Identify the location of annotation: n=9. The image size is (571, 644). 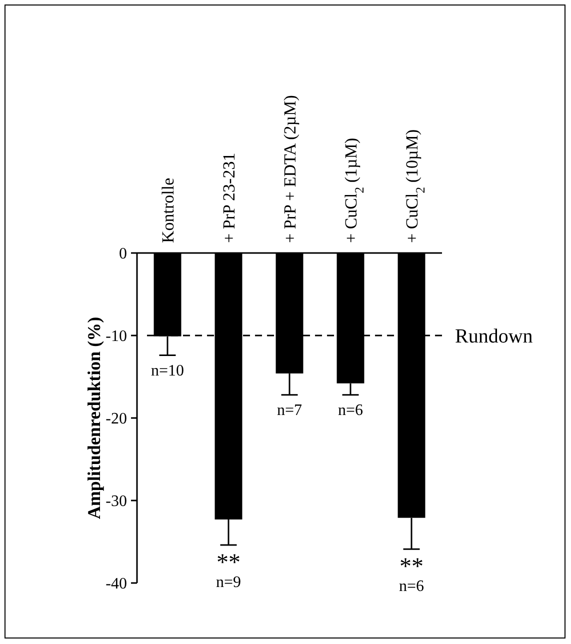
(229, 583).